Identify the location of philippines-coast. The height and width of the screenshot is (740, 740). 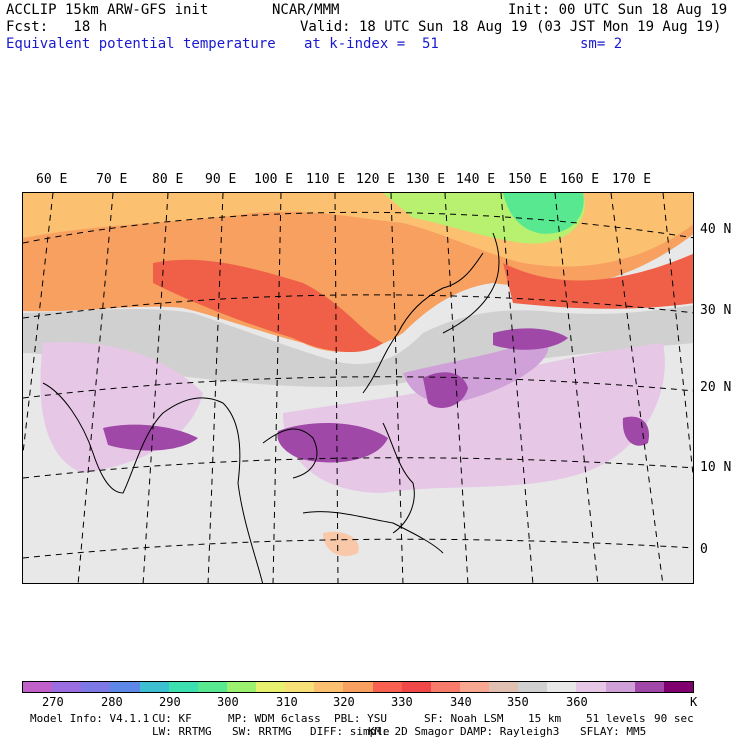
(398, 478).